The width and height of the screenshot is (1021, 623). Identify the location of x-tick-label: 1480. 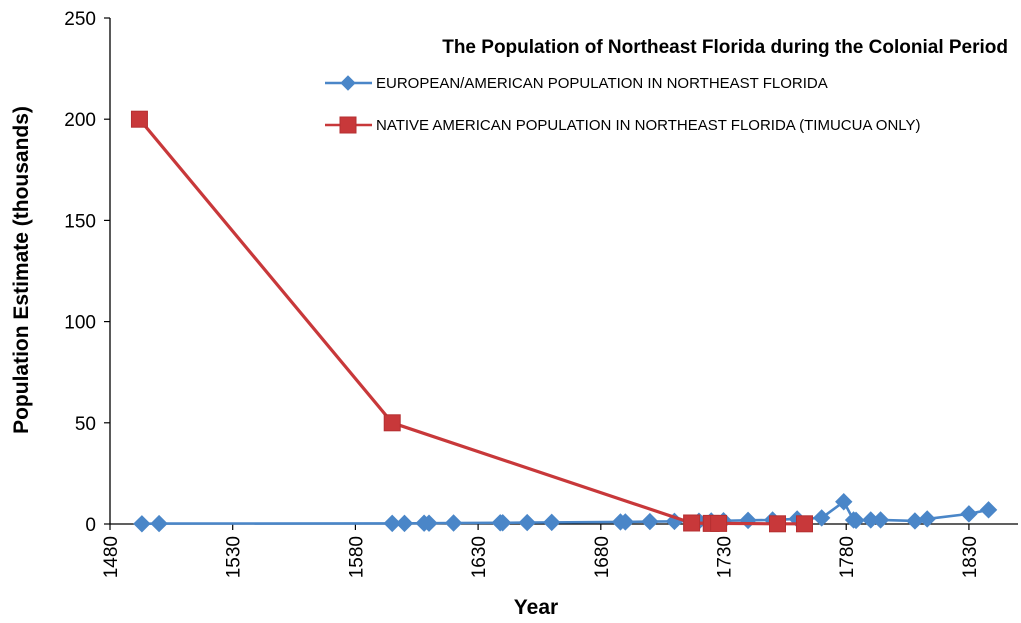
(111, 557).